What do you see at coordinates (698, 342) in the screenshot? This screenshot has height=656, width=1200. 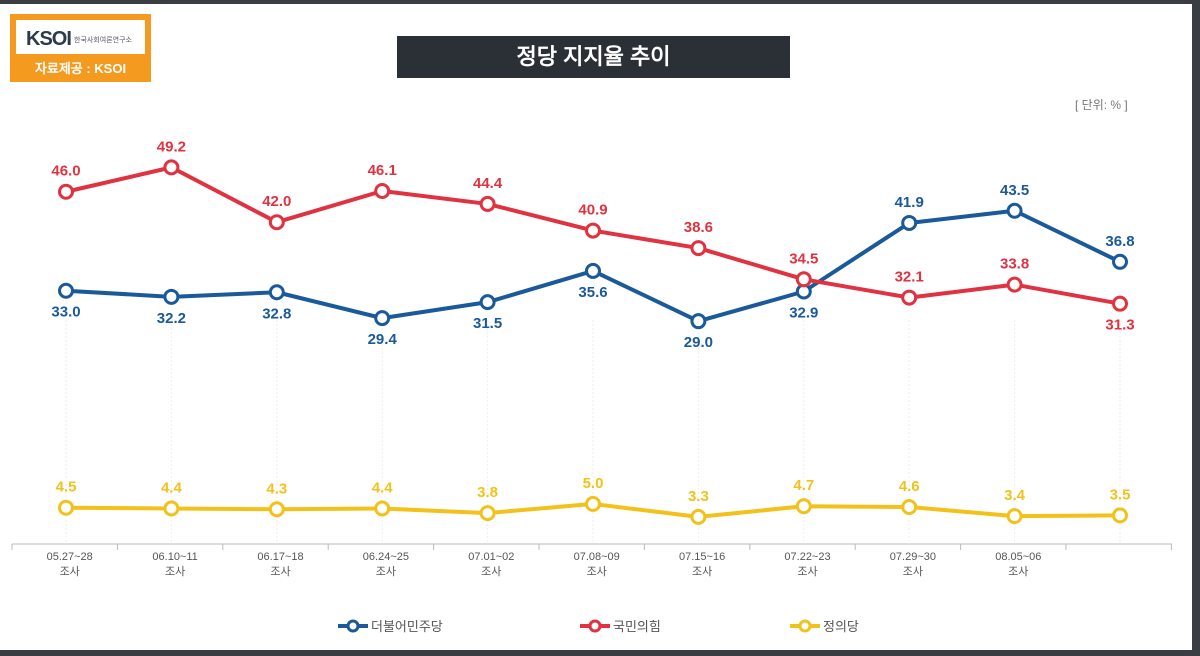 I see `data-label: 29.0` at bounding box center [698, 342].